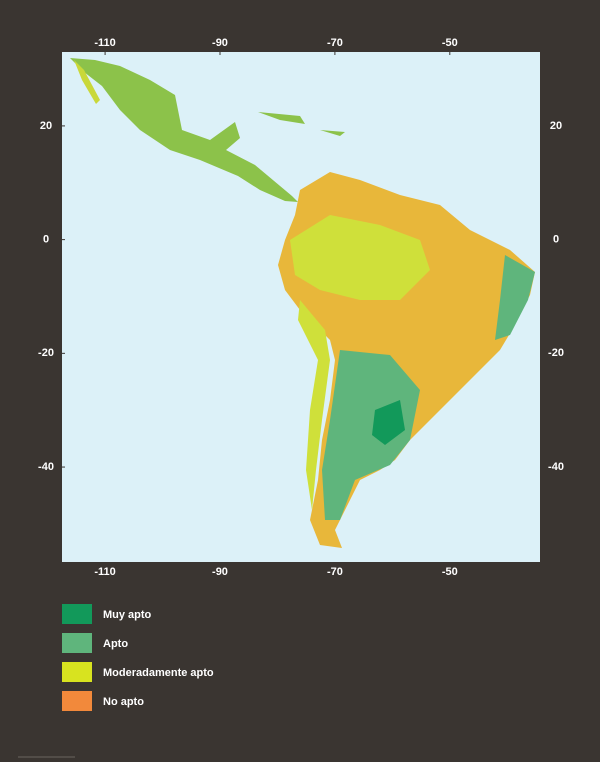  Describe the element at coordinates (123, 702) in the screenshot. I see `legend-label: No apto` at that location.